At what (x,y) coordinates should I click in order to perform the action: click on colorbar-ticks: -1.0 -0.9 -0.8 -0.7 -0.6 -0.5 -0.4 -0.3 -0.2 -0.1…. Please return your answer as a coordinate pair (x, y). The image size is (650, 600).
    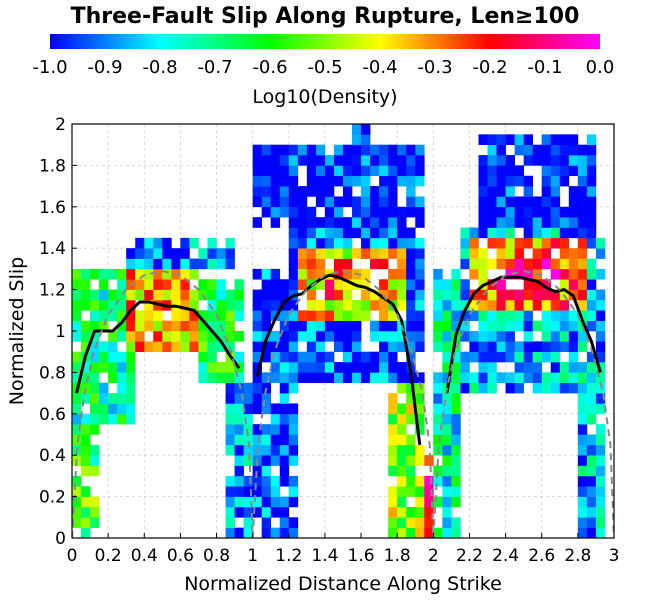
    Looking at the image, I should click on (323, 67).